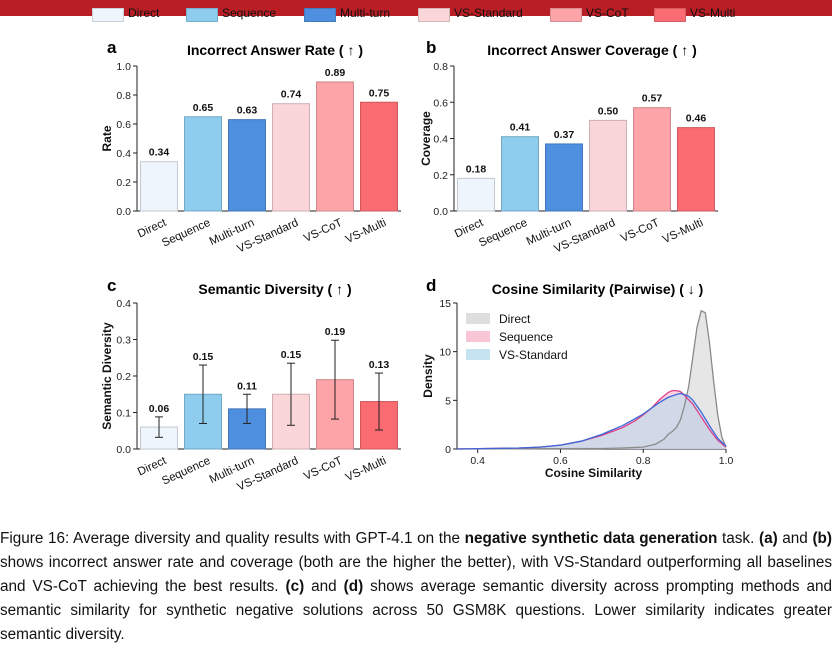 The image size is (832, 670). Describe the element at coordinates (275, 50) in the screenshot. I see `panel-title: Incorrect Answer Rate ( ↑ )` at that location.